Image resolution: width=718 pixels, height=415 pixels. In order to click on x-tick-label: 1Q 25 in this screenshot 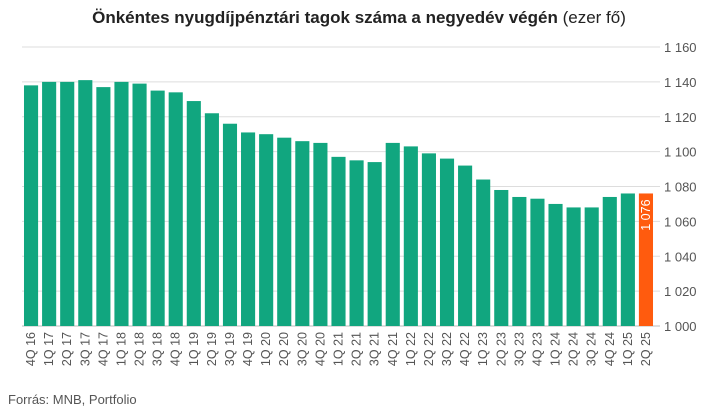, I will do `click(628, 349)`.